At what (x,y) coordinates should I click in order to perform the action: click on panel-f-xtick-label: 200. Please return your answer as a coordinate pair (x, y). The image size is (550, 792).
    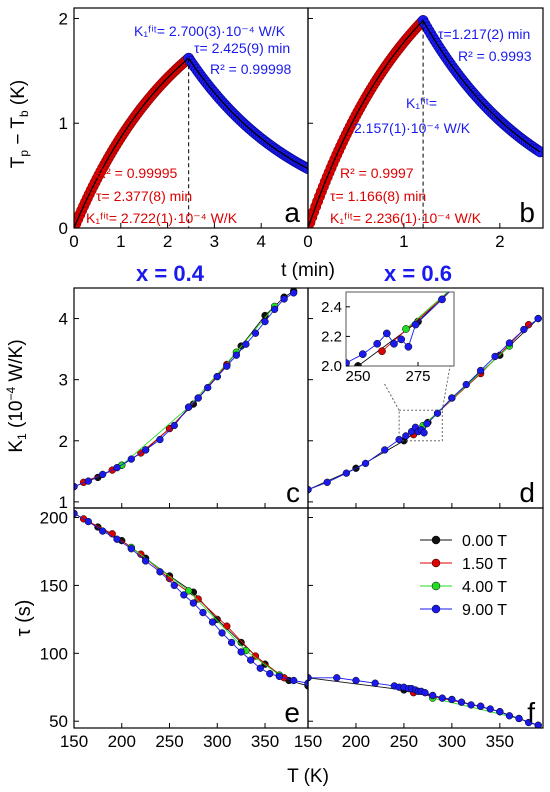
    Looking at the image, I should click on (356, 741).